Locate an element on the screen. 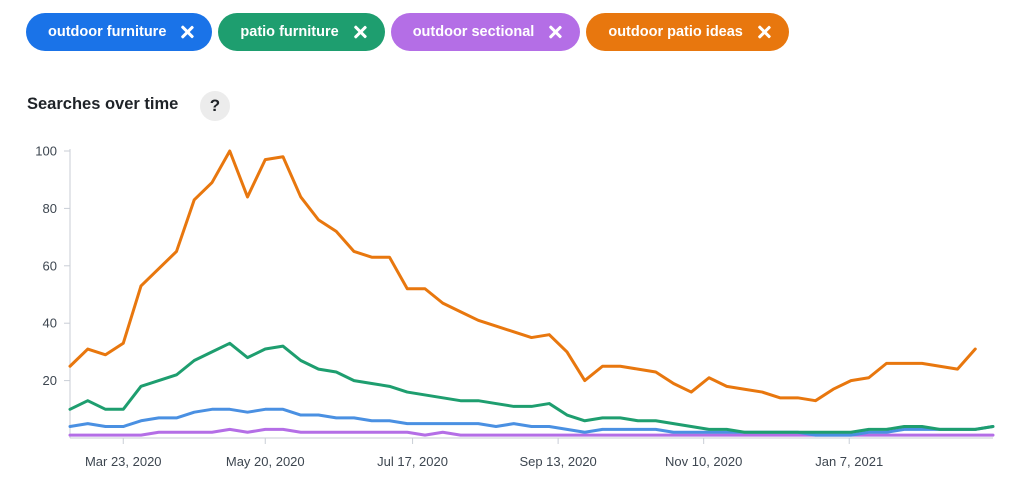 The image size is (1024, 495). x-tick-label: Jan 7, 2021 is located at coordinates (849, 461).